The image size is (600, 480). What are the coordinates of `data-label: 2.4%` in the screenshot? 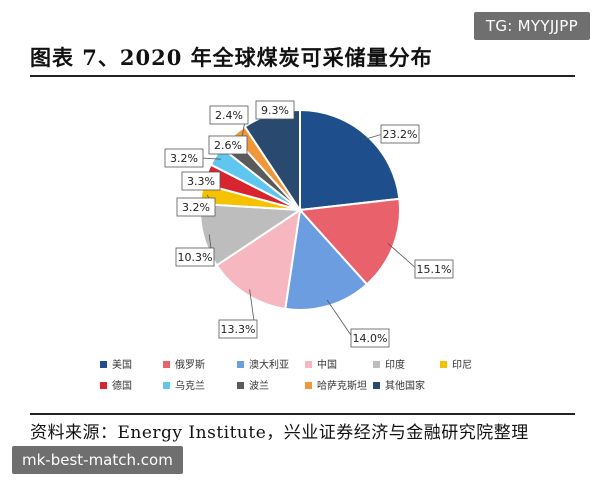 It's located at (229, 115).